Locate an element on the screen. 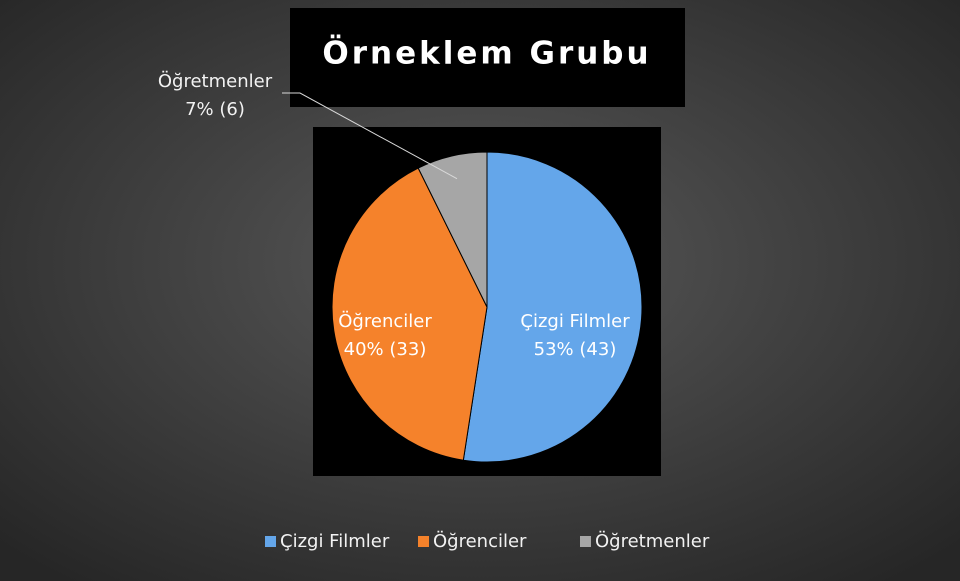  chart-title: Örneklem Grubu is located at coordinates (486, 53).